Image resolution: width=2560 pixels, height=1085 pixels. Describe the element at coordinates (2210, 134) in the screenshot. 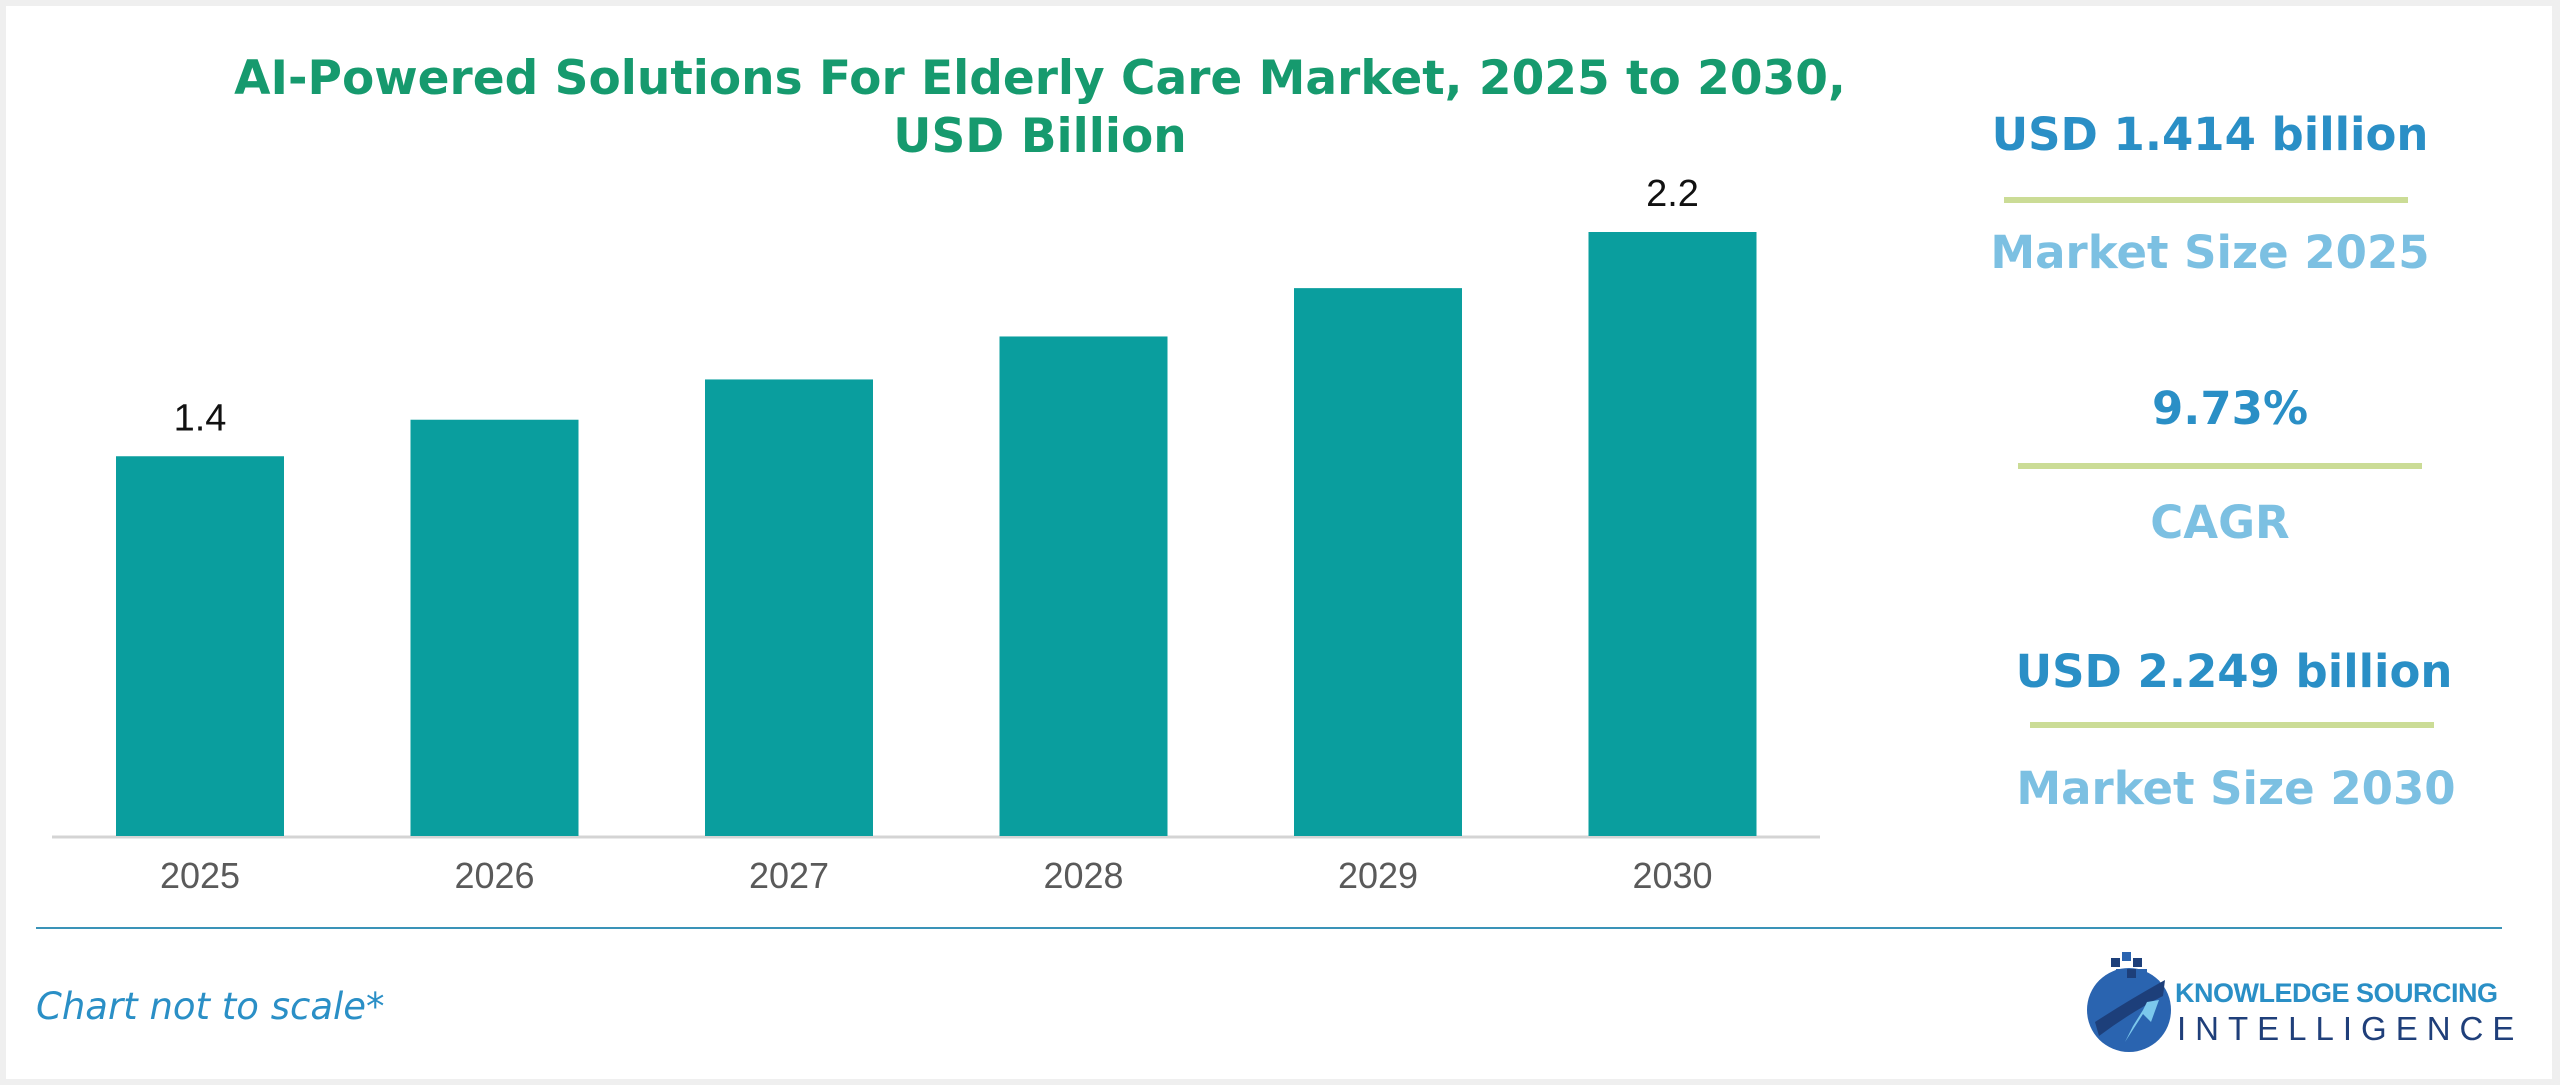

I see `kpi-market-size-2025-value: USD 1.414 billion` at that location.